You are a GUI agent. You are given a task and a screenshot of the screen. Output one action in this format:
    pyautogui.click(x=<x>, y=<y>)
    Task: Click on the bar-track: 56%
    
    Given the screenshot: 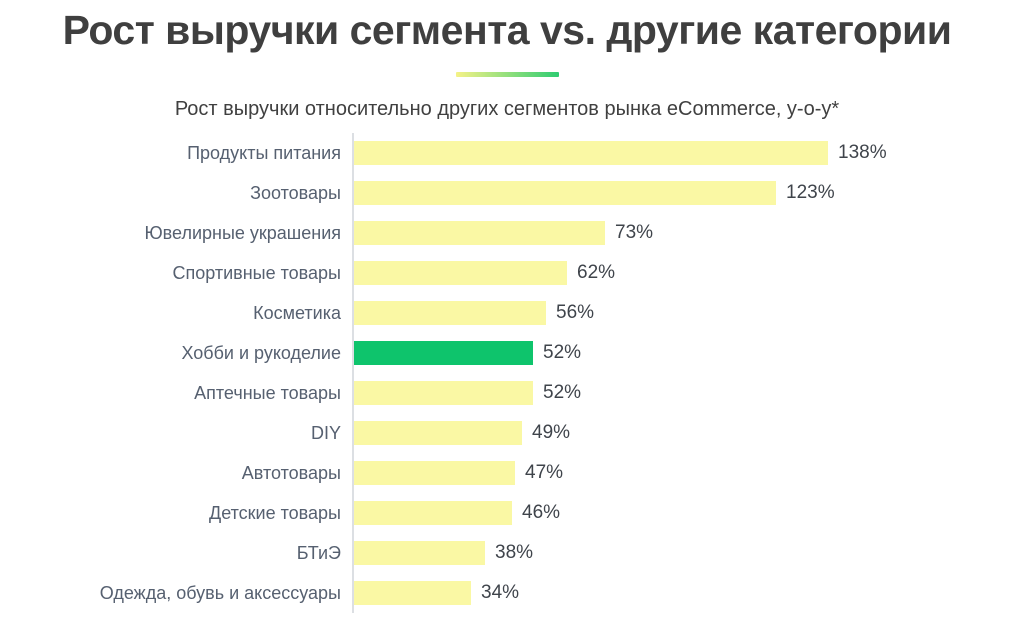 What is the action you would take?
    pyautogui.click(x=683, y=313)
    